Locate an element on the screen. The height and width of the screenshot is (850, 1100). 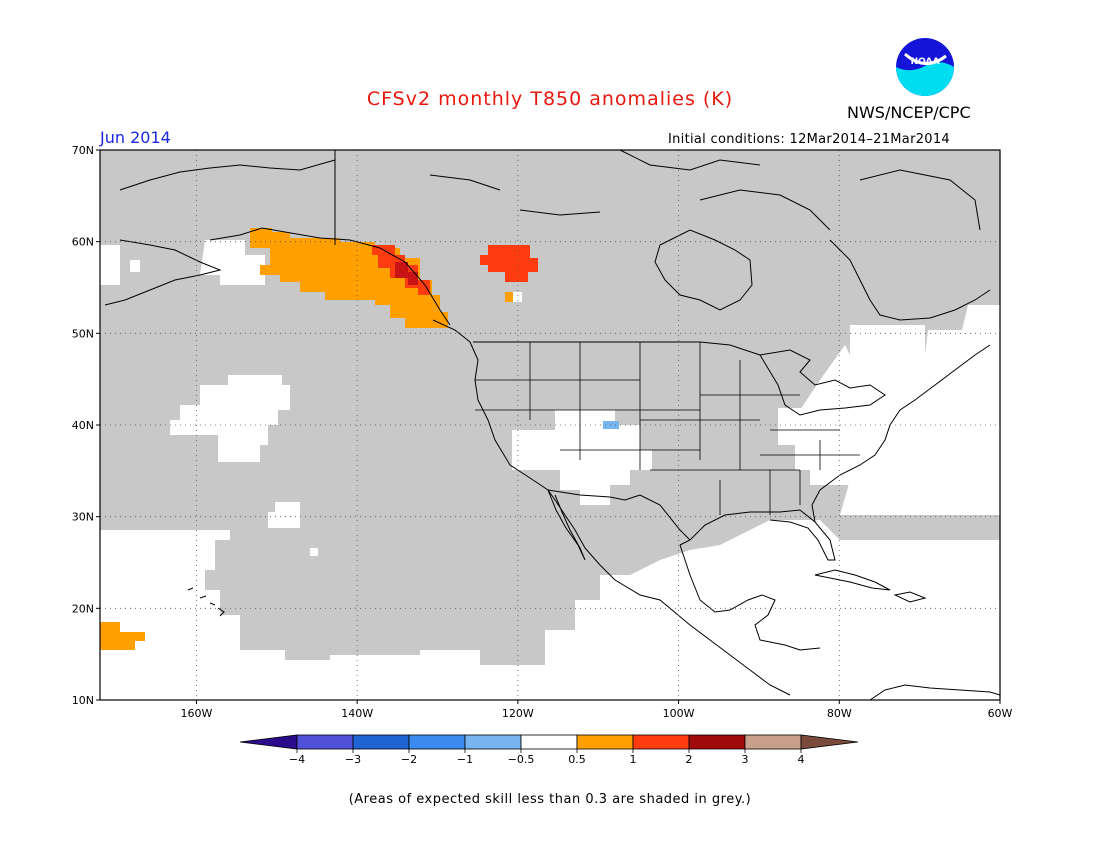
white-area-labrador is located at coordinates (887, 340).